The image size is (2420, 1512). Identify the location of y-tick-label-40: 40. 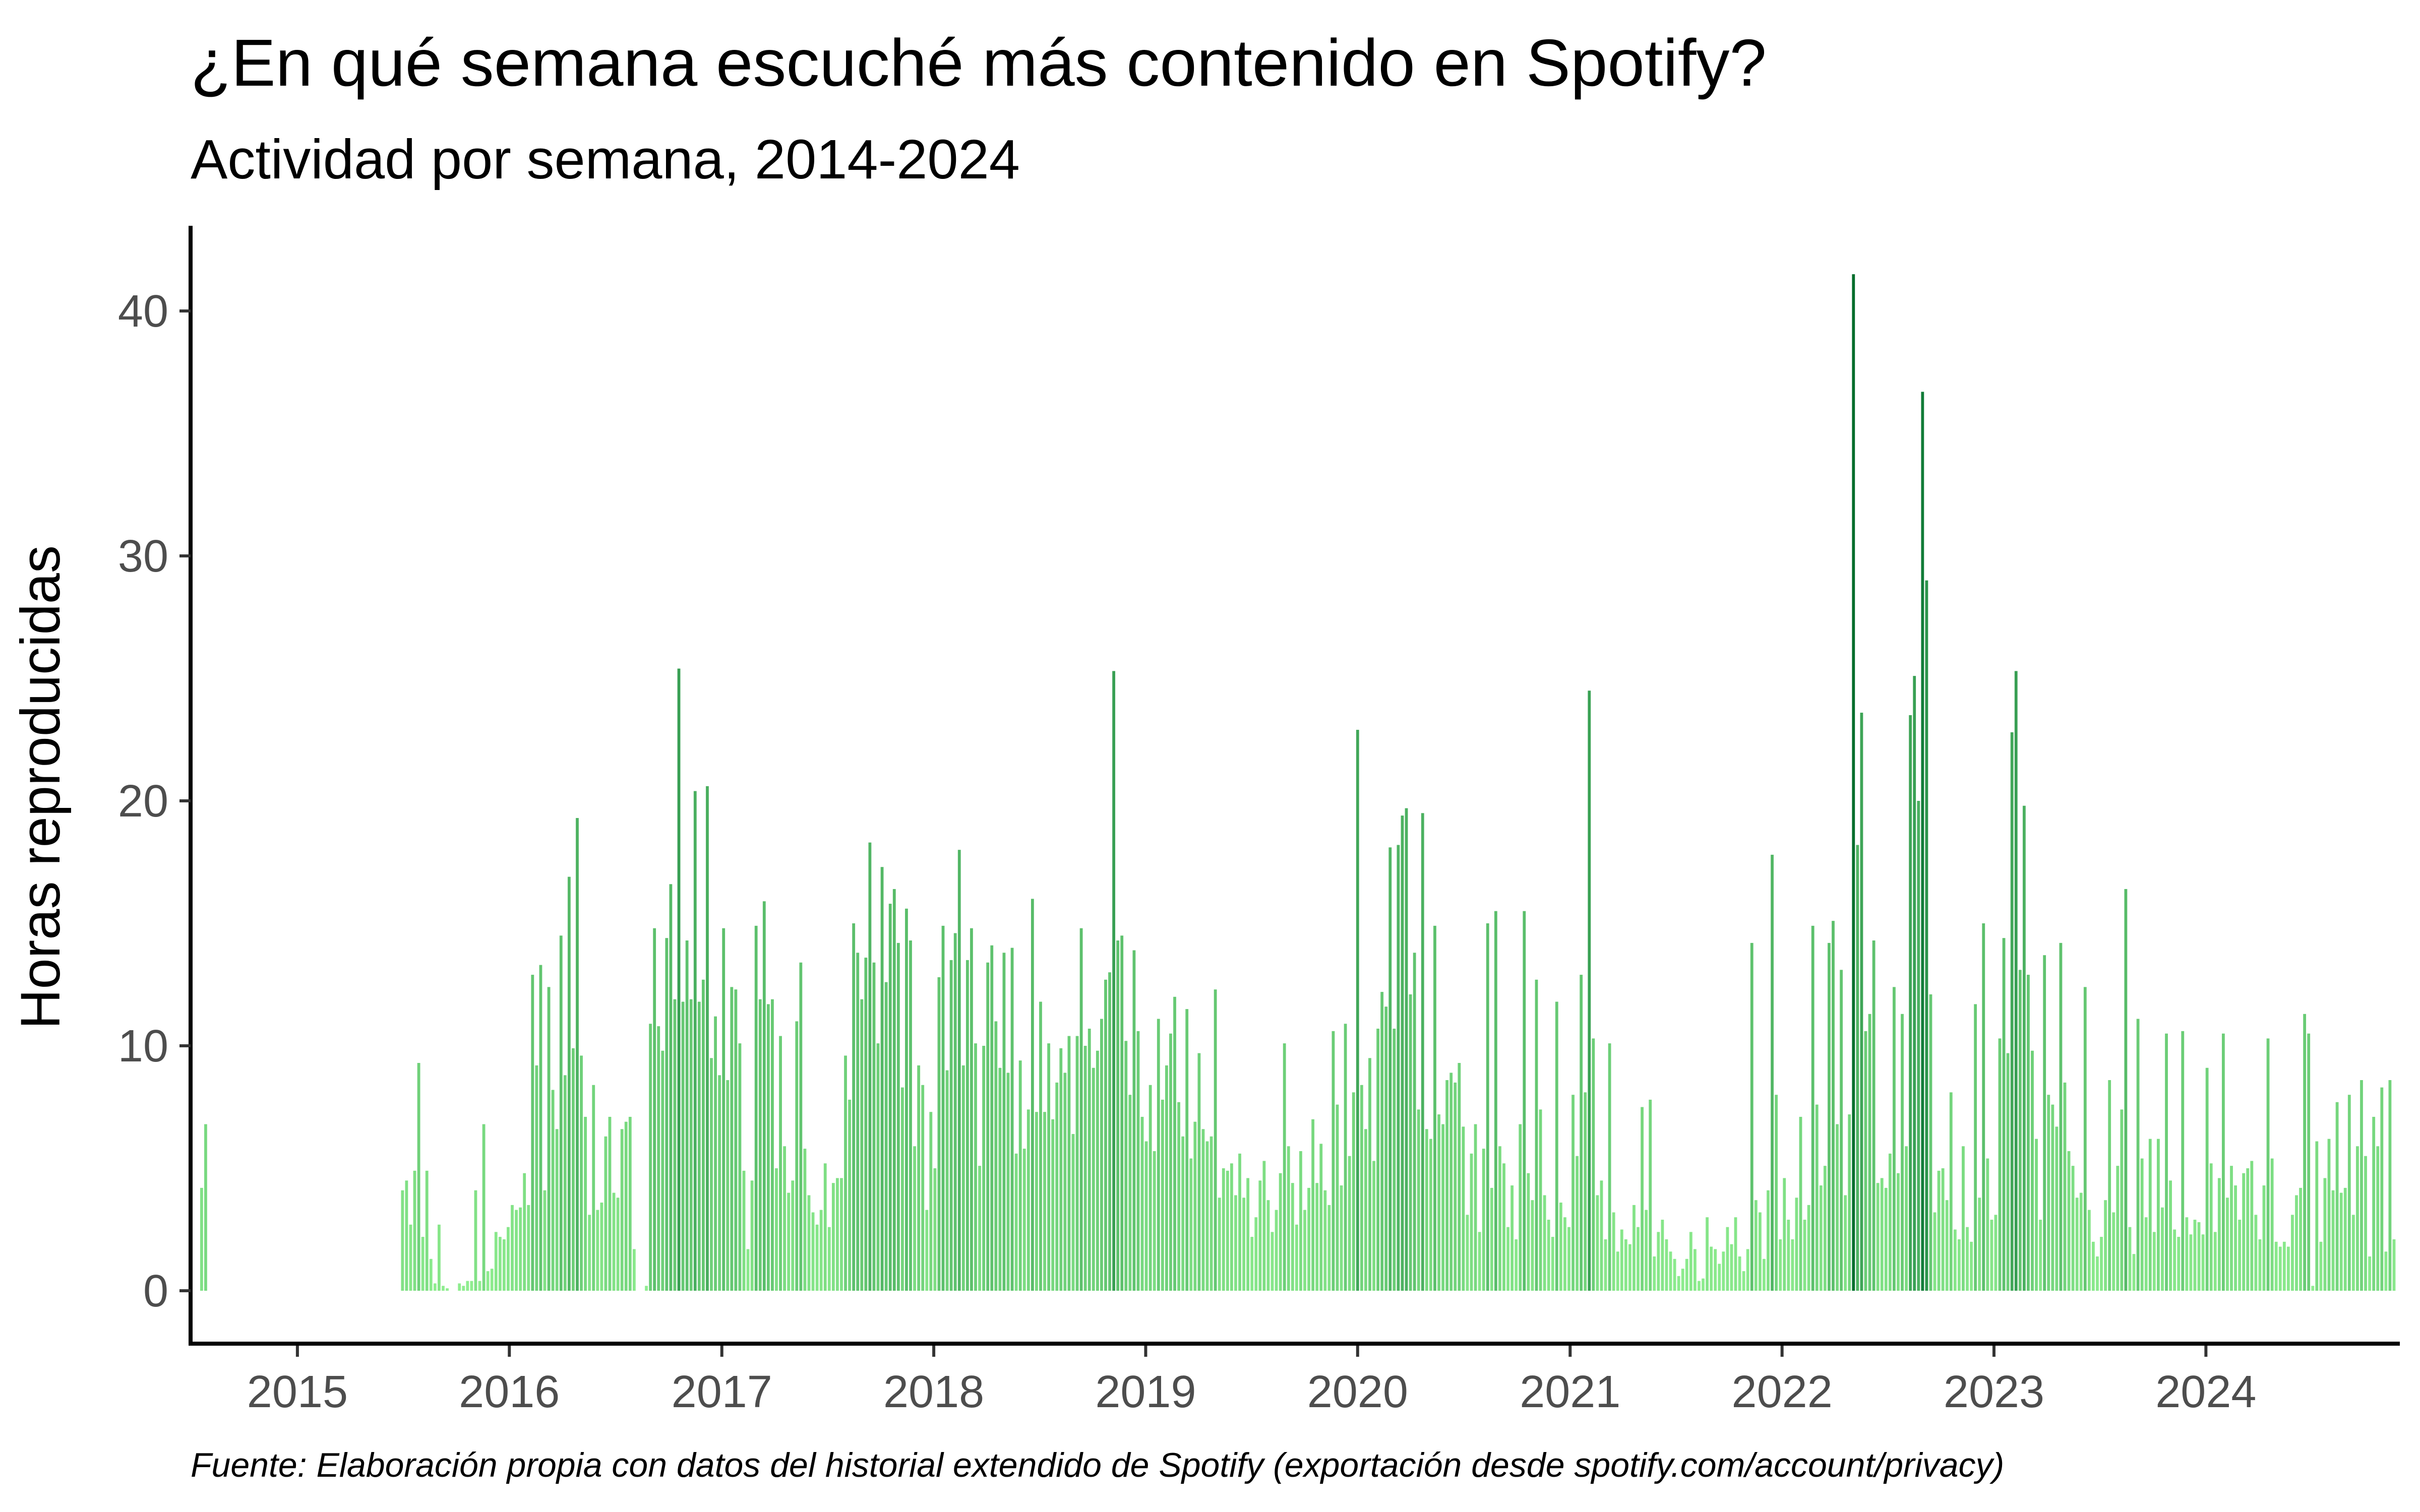
(143, 311).